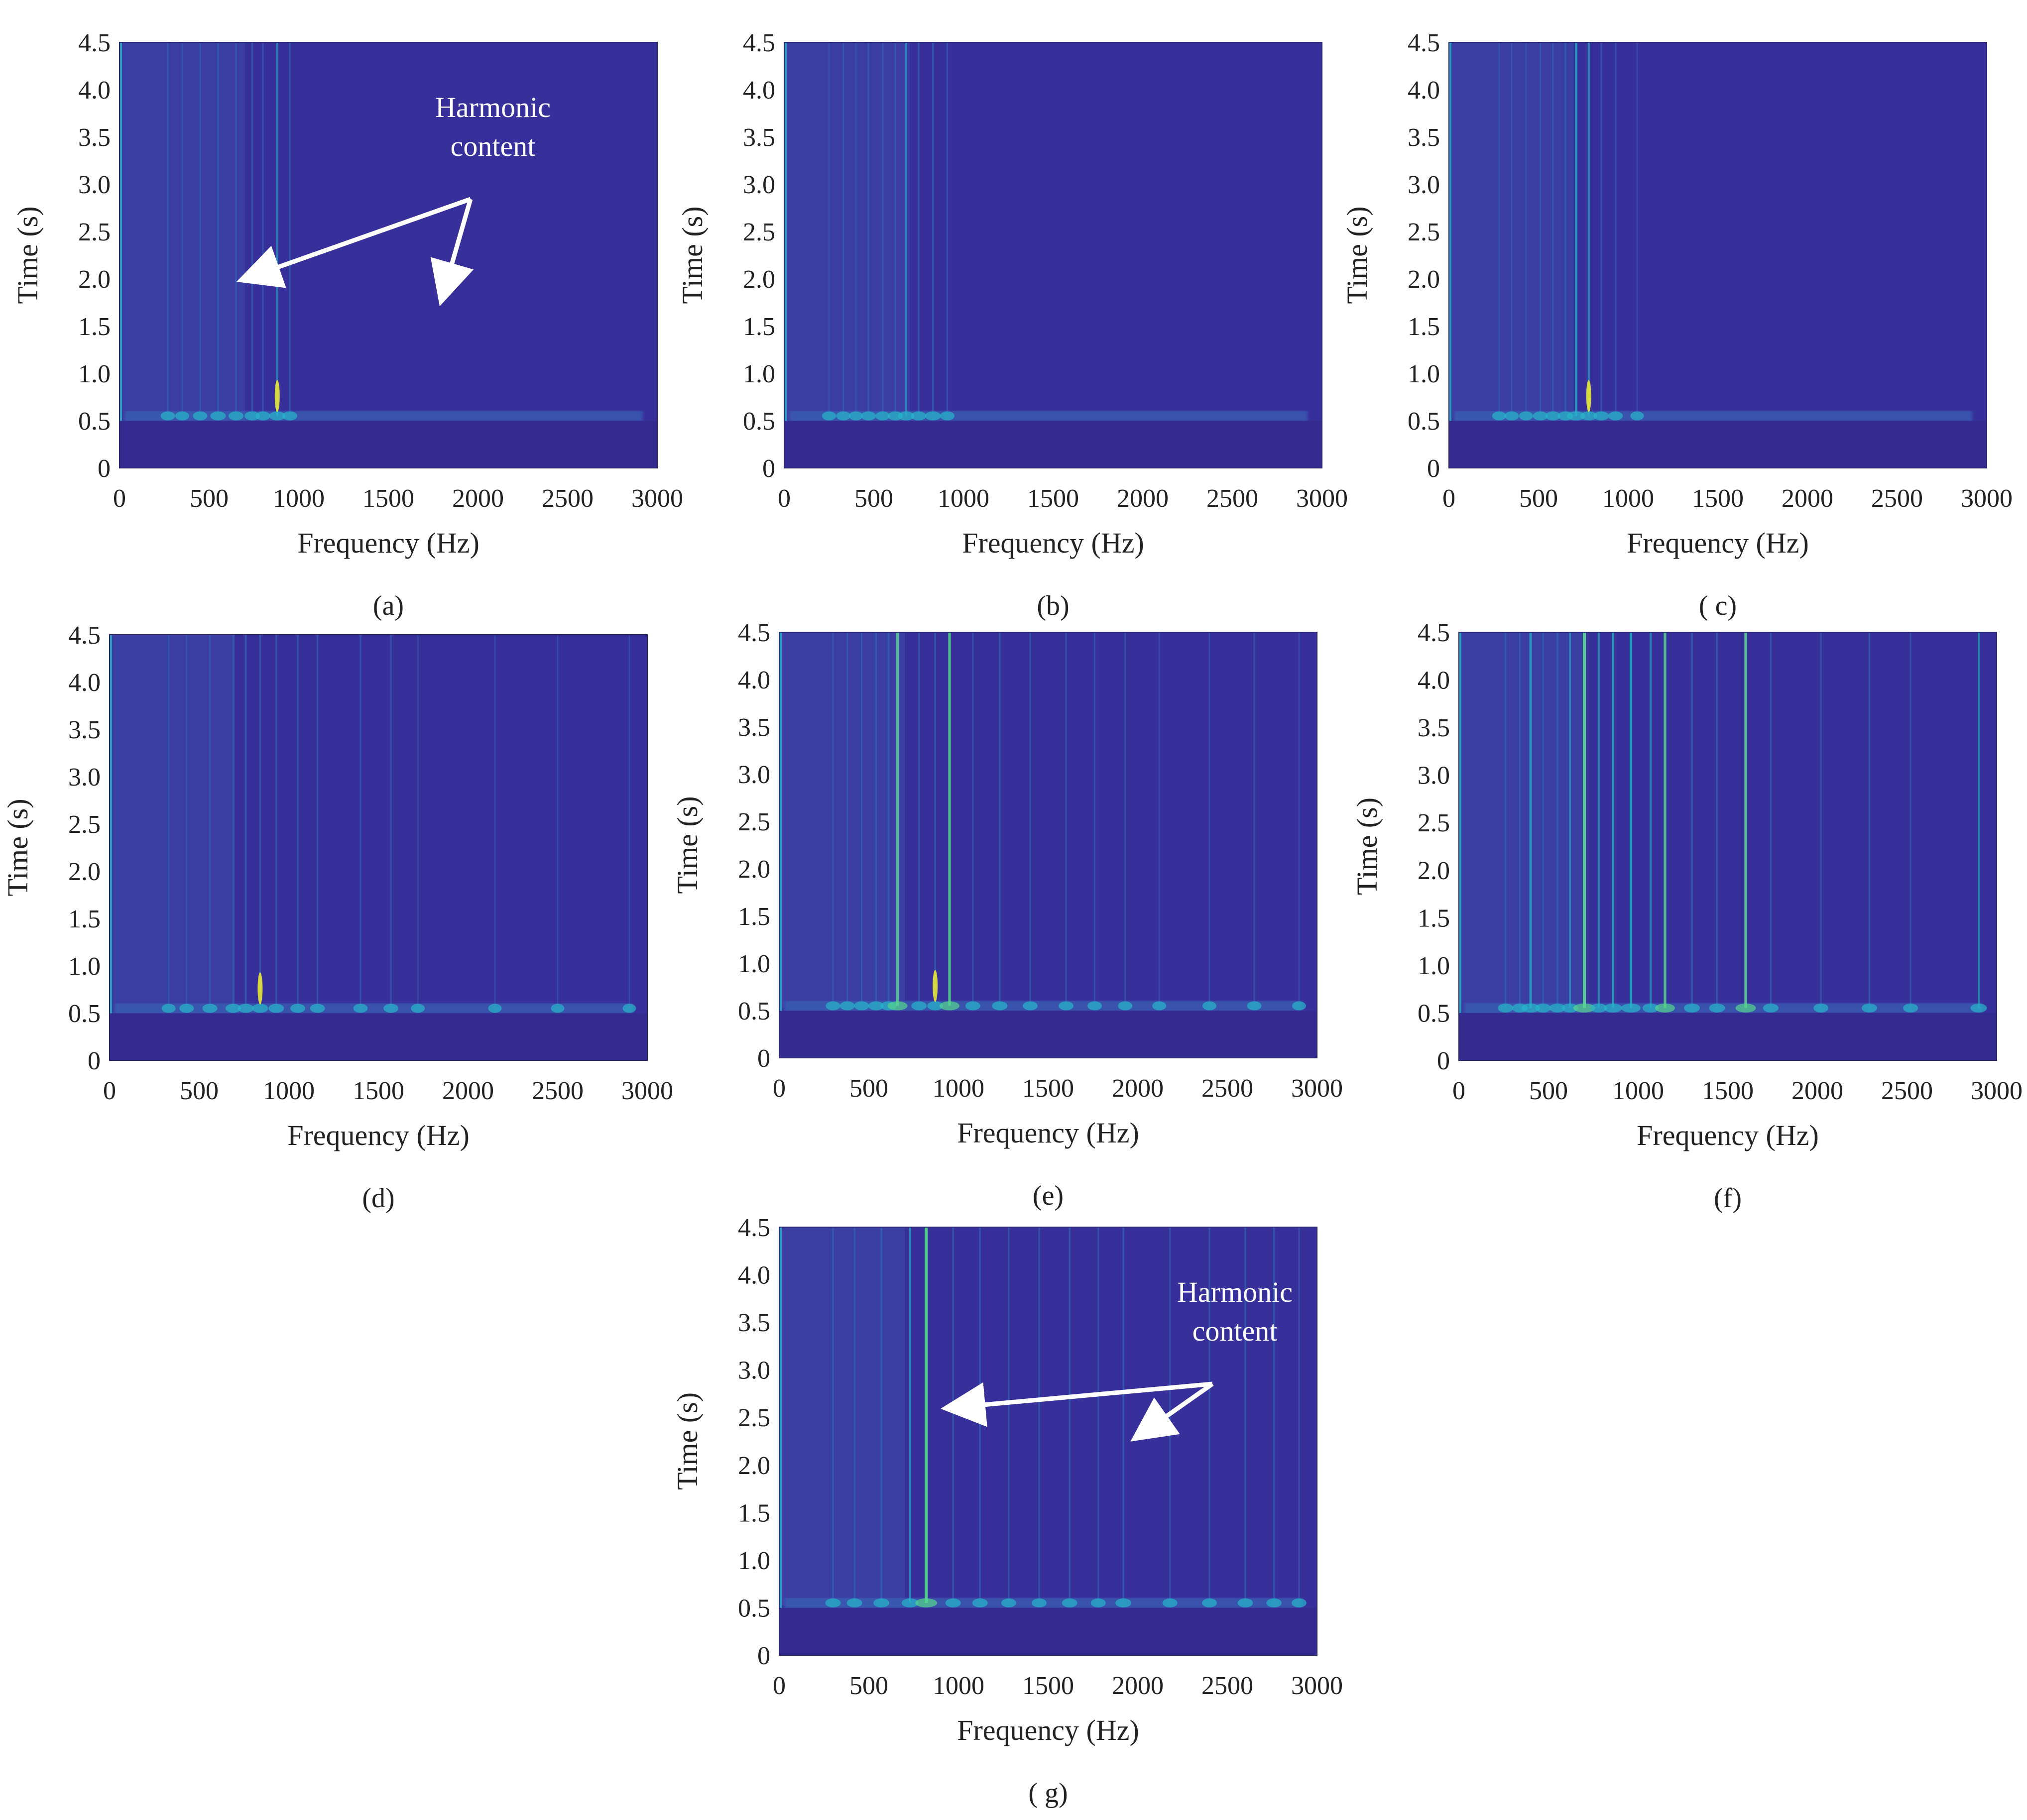  What do you see at coordinates (1048, 1195) in the screenshot?
I see `panel-caption: (e)` at bounding box center [1048, 1195].